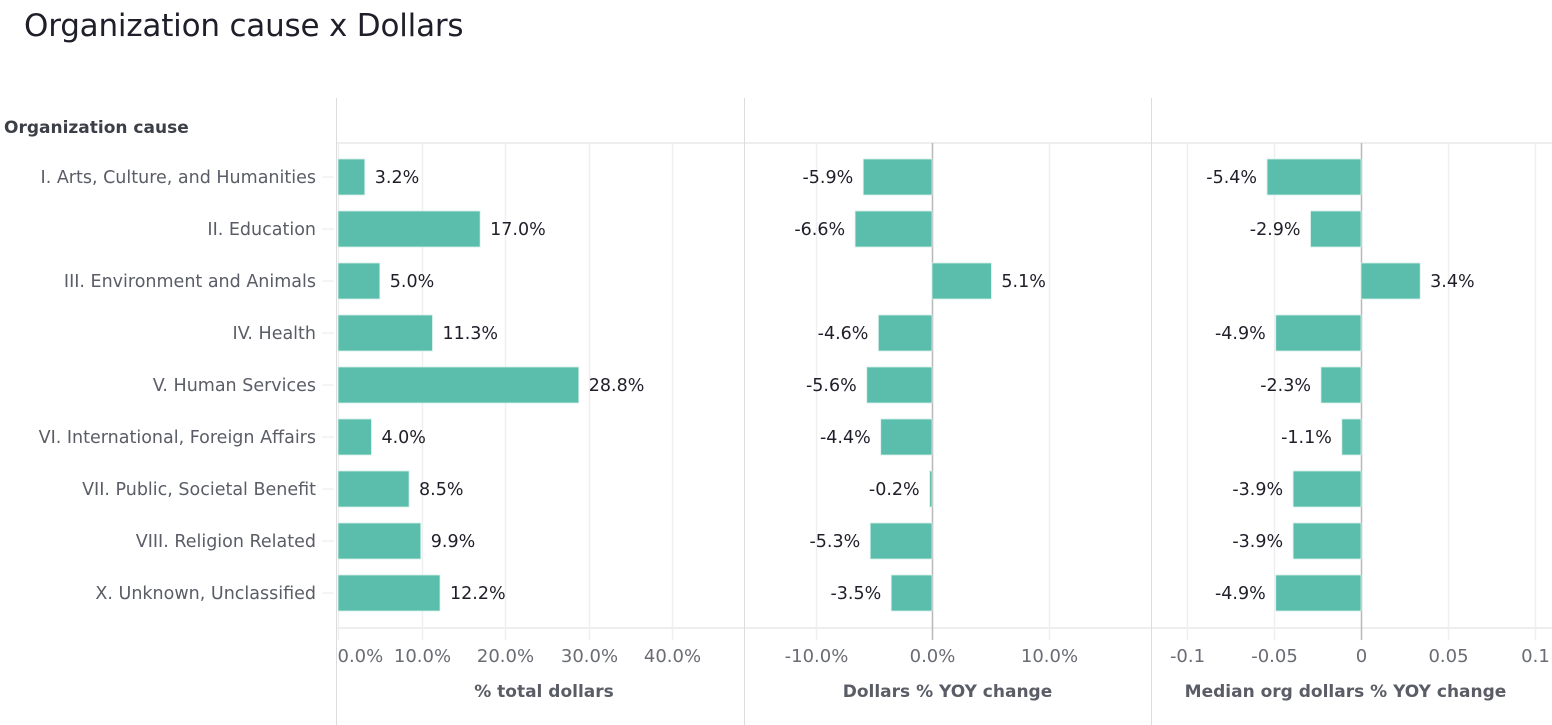 The image size is (1552, 725). Describe the element at coordinates (397, 178) in the screenshot. I see `data-label: 3.2%` at that location.